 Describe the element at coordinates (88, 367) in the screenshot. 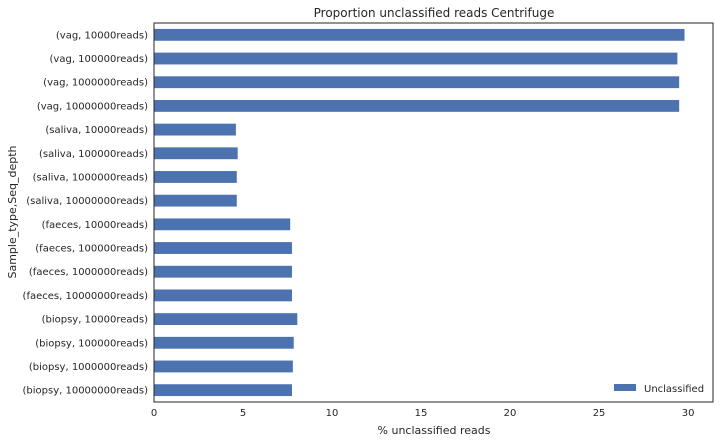

I see `y-tick-label: (biopsy, 1000000reads)` at that location.